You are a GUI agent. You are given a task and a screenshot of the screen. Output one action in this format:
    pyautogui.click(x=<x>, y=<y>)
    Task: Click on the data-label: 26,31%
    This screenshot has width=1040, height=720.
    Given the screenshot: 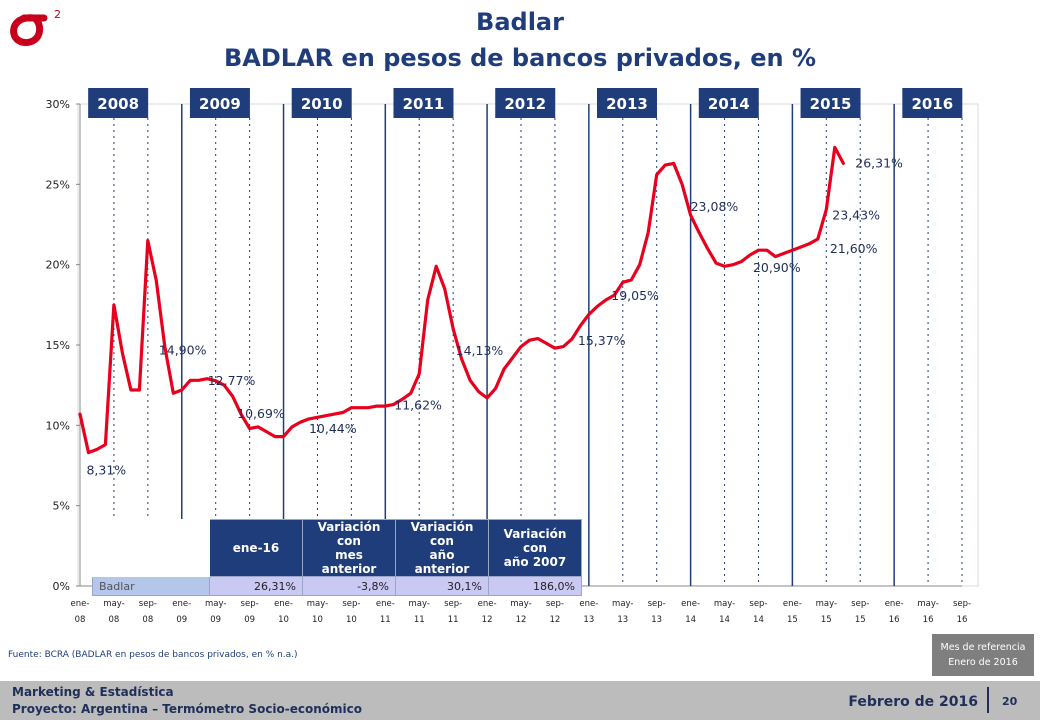 What is the action you would take?
    pyautogui.click(x=879, y=162)
    